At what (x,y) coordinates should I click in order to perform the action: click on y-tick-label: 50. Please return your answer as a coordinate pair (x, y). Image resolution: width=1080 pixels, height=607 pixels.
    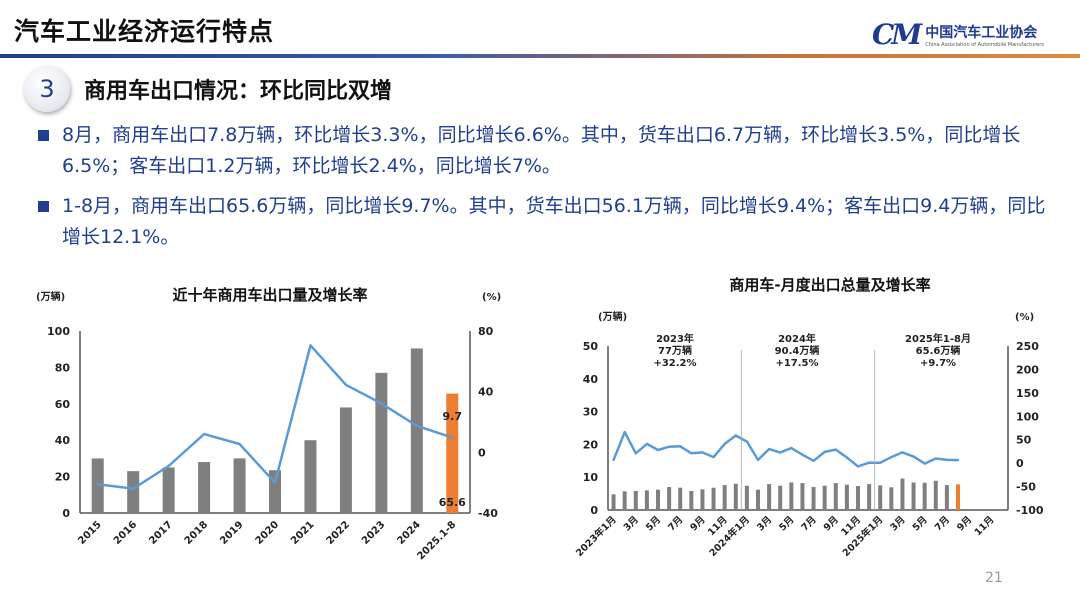
    Looking at the image, I should click on (591, 346).